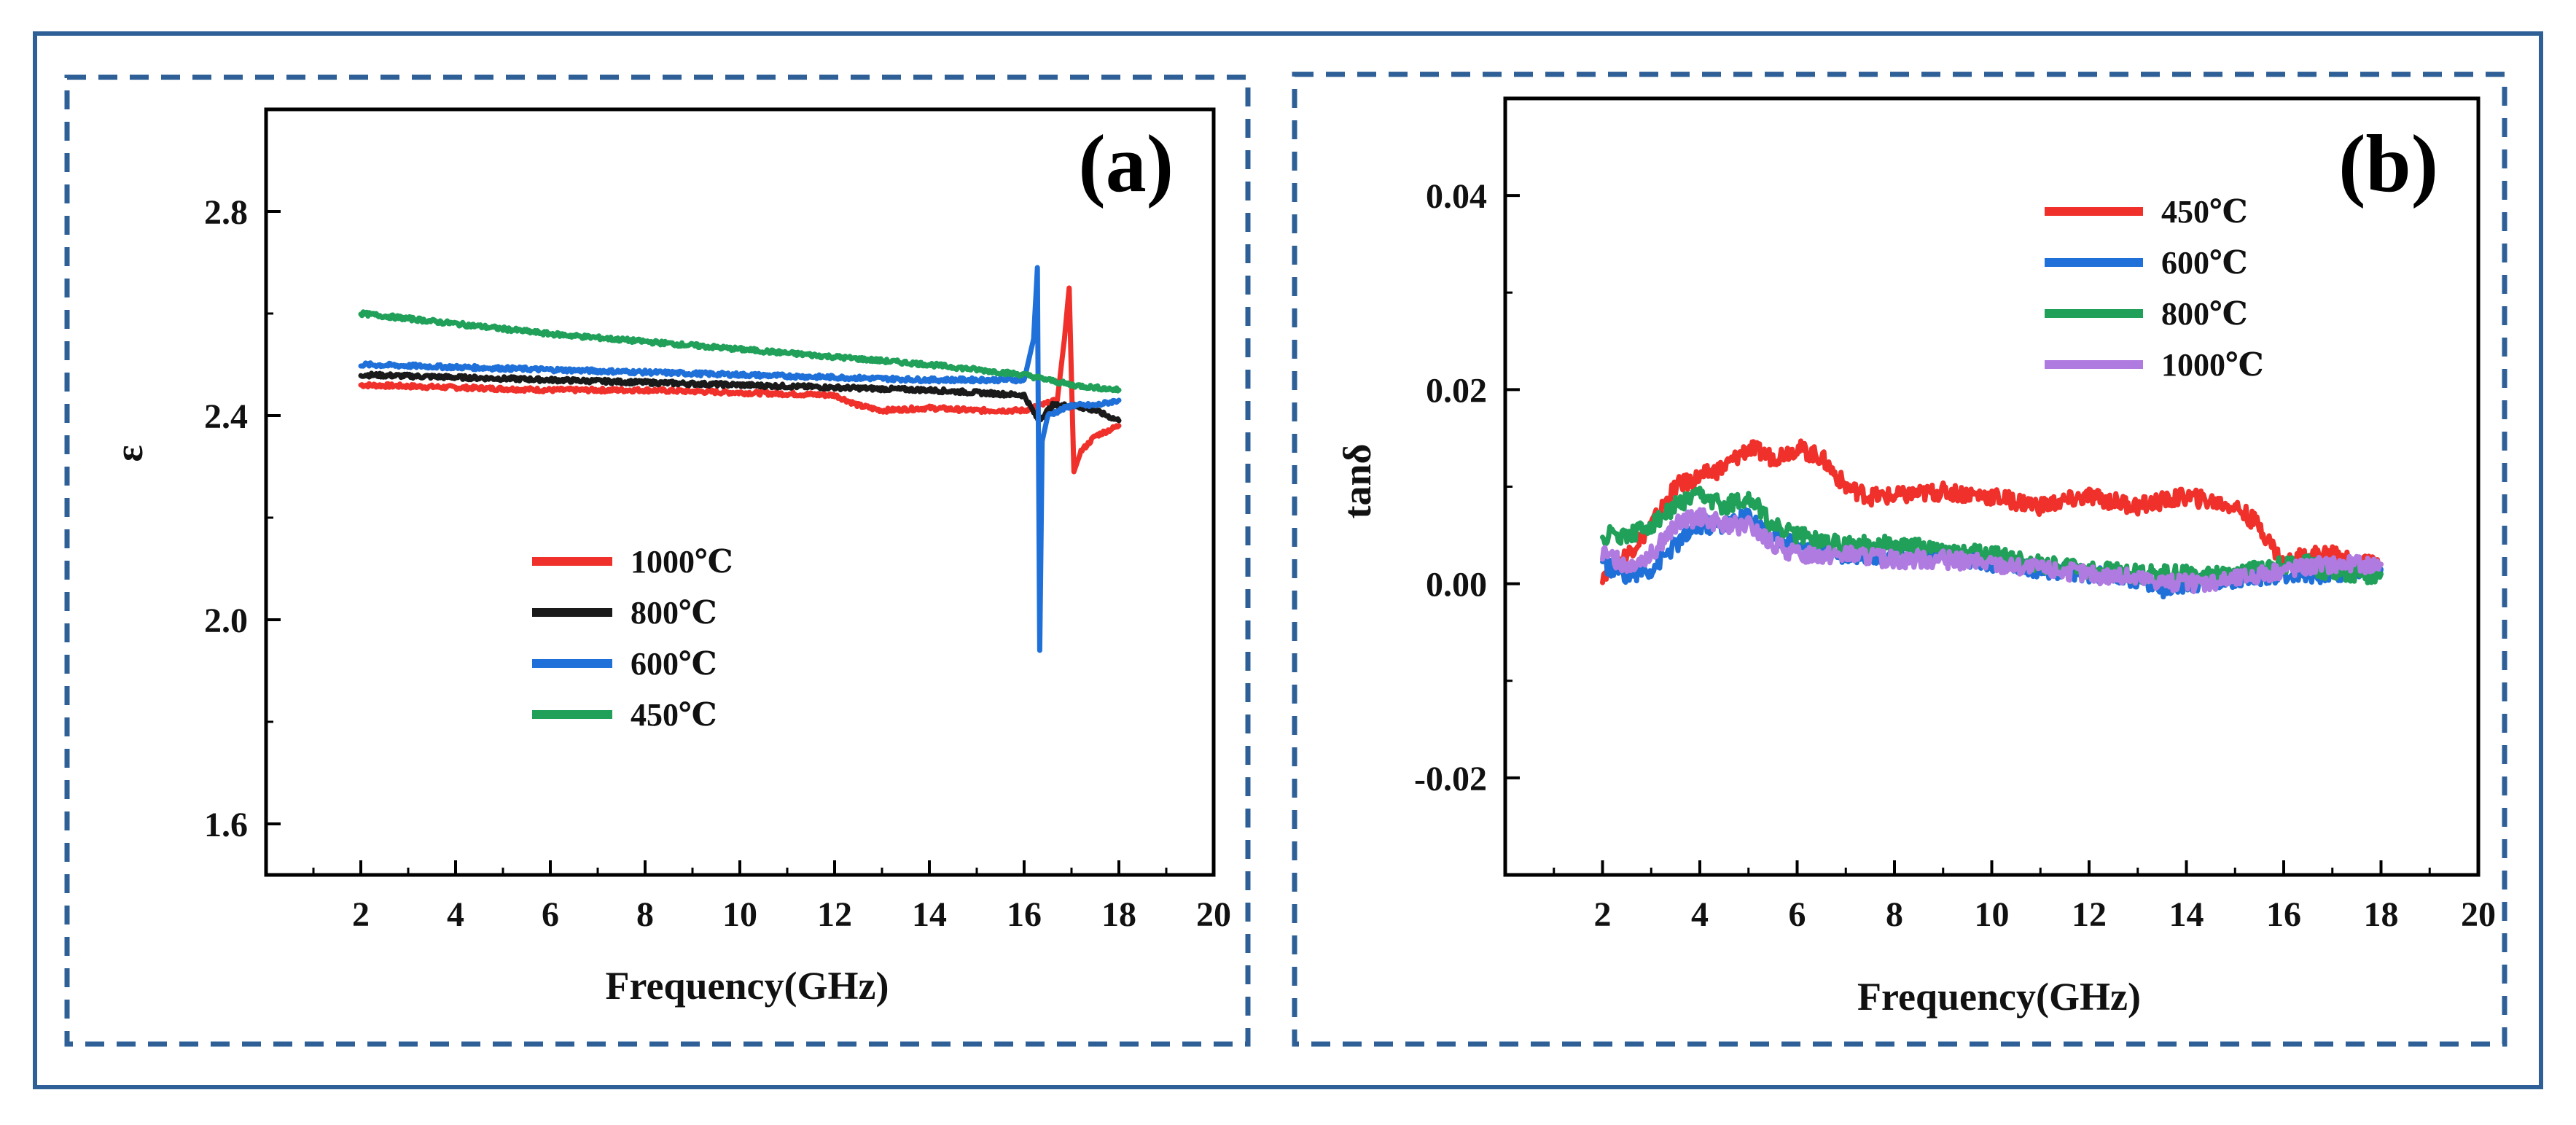  What do you see at coordinates (226, 212) in the screenshot?
I see `y-tick-label: 2.8` at bounding box center [226, 212].